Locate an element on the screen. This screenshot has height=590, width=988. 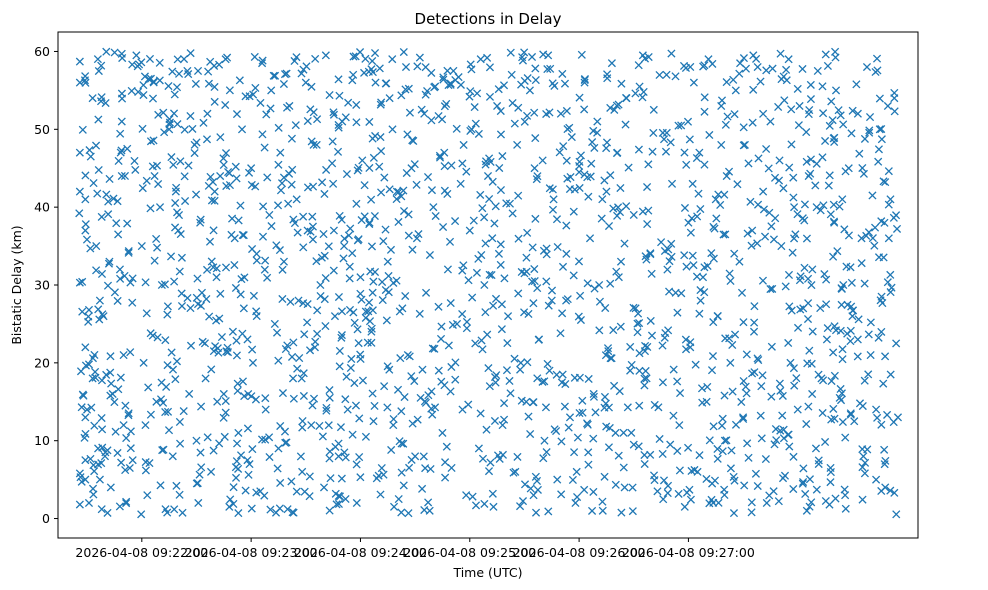
x-tick-label: 2026-04-08 09:25:00 is located at coordinates (469, 552).